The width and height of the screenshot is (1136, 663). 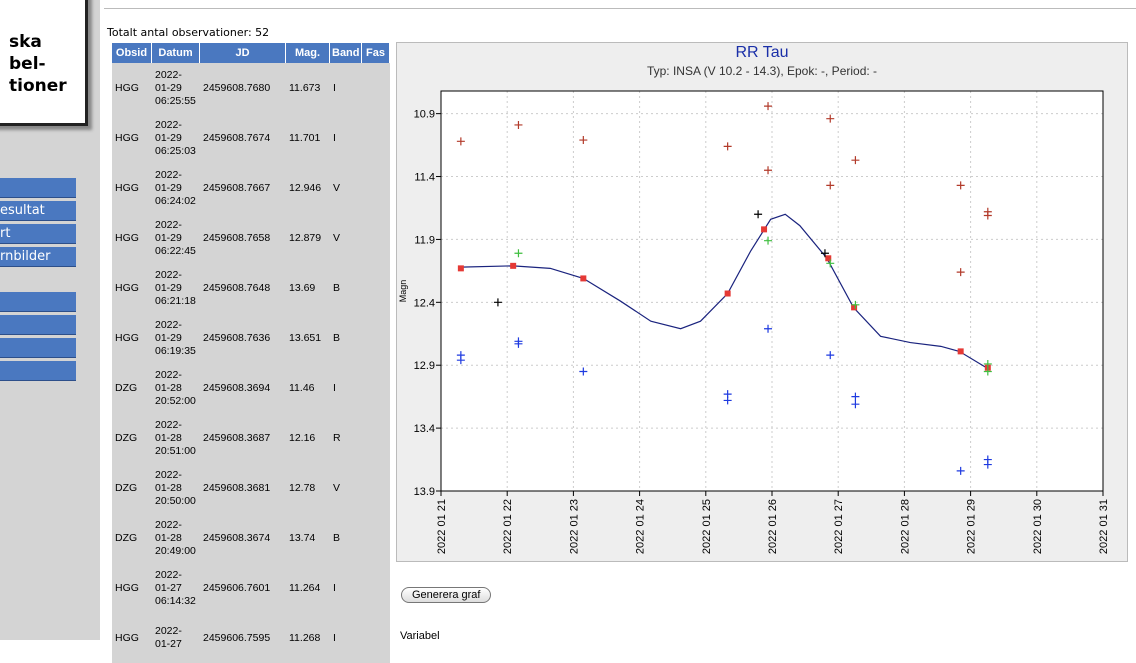 What do you see at coordinates (176, 53) in the screenshot?
I see `column-header: Datum` at bounding box center [176, 53].